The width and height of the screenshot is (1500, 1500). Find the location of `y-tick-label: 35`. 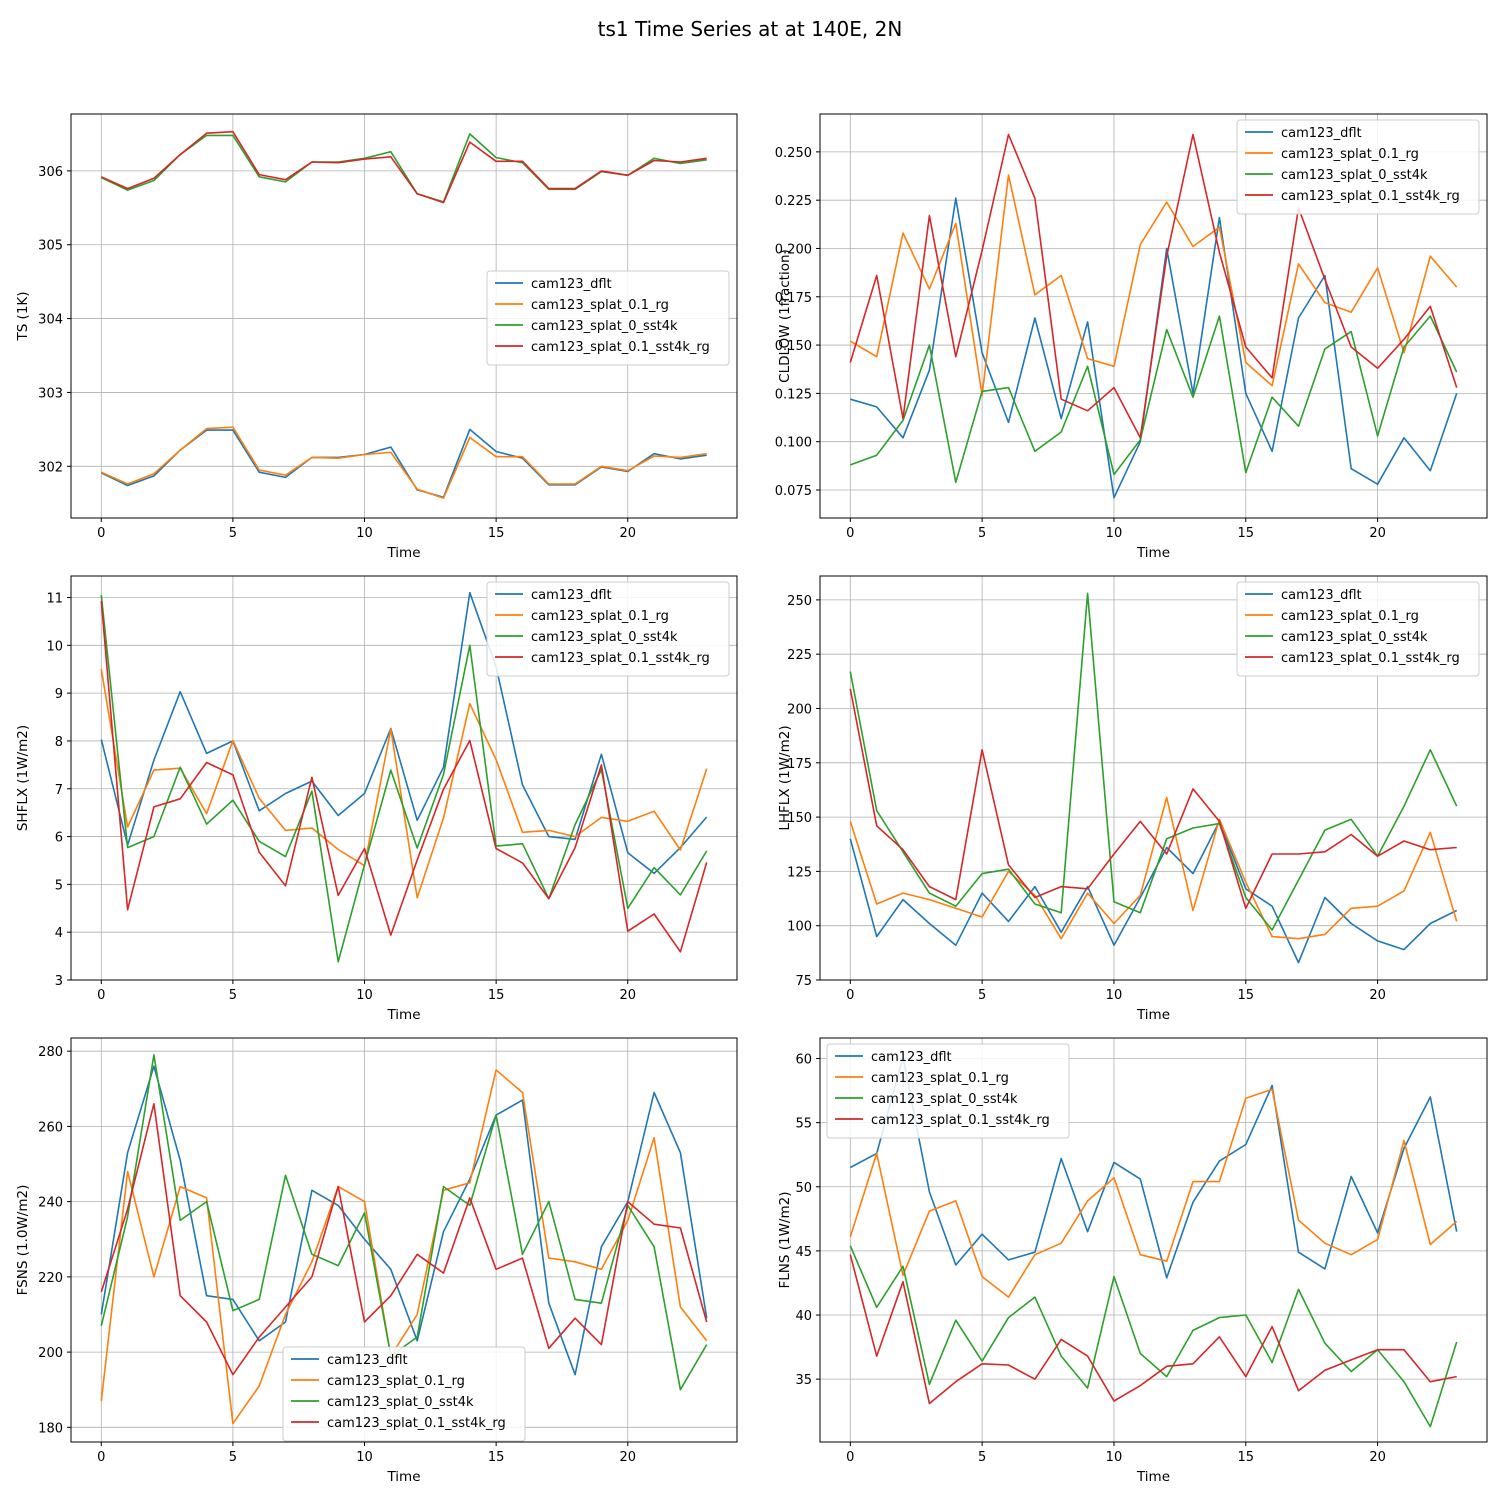

y-tick-label: 35 is located at coordinates (803, 1380).